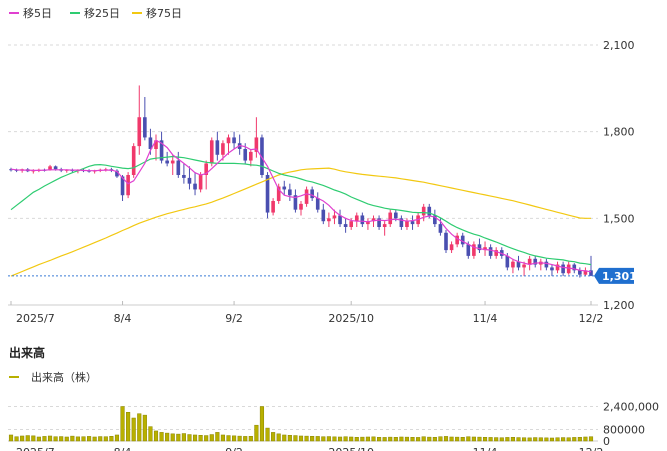 Image resolution: width=667 pixels, height=451 pixels. What do you see at coordinates (164, 13) in the screenshot?
I see `legend-label: 移75日` at bounding box center [164, 13].